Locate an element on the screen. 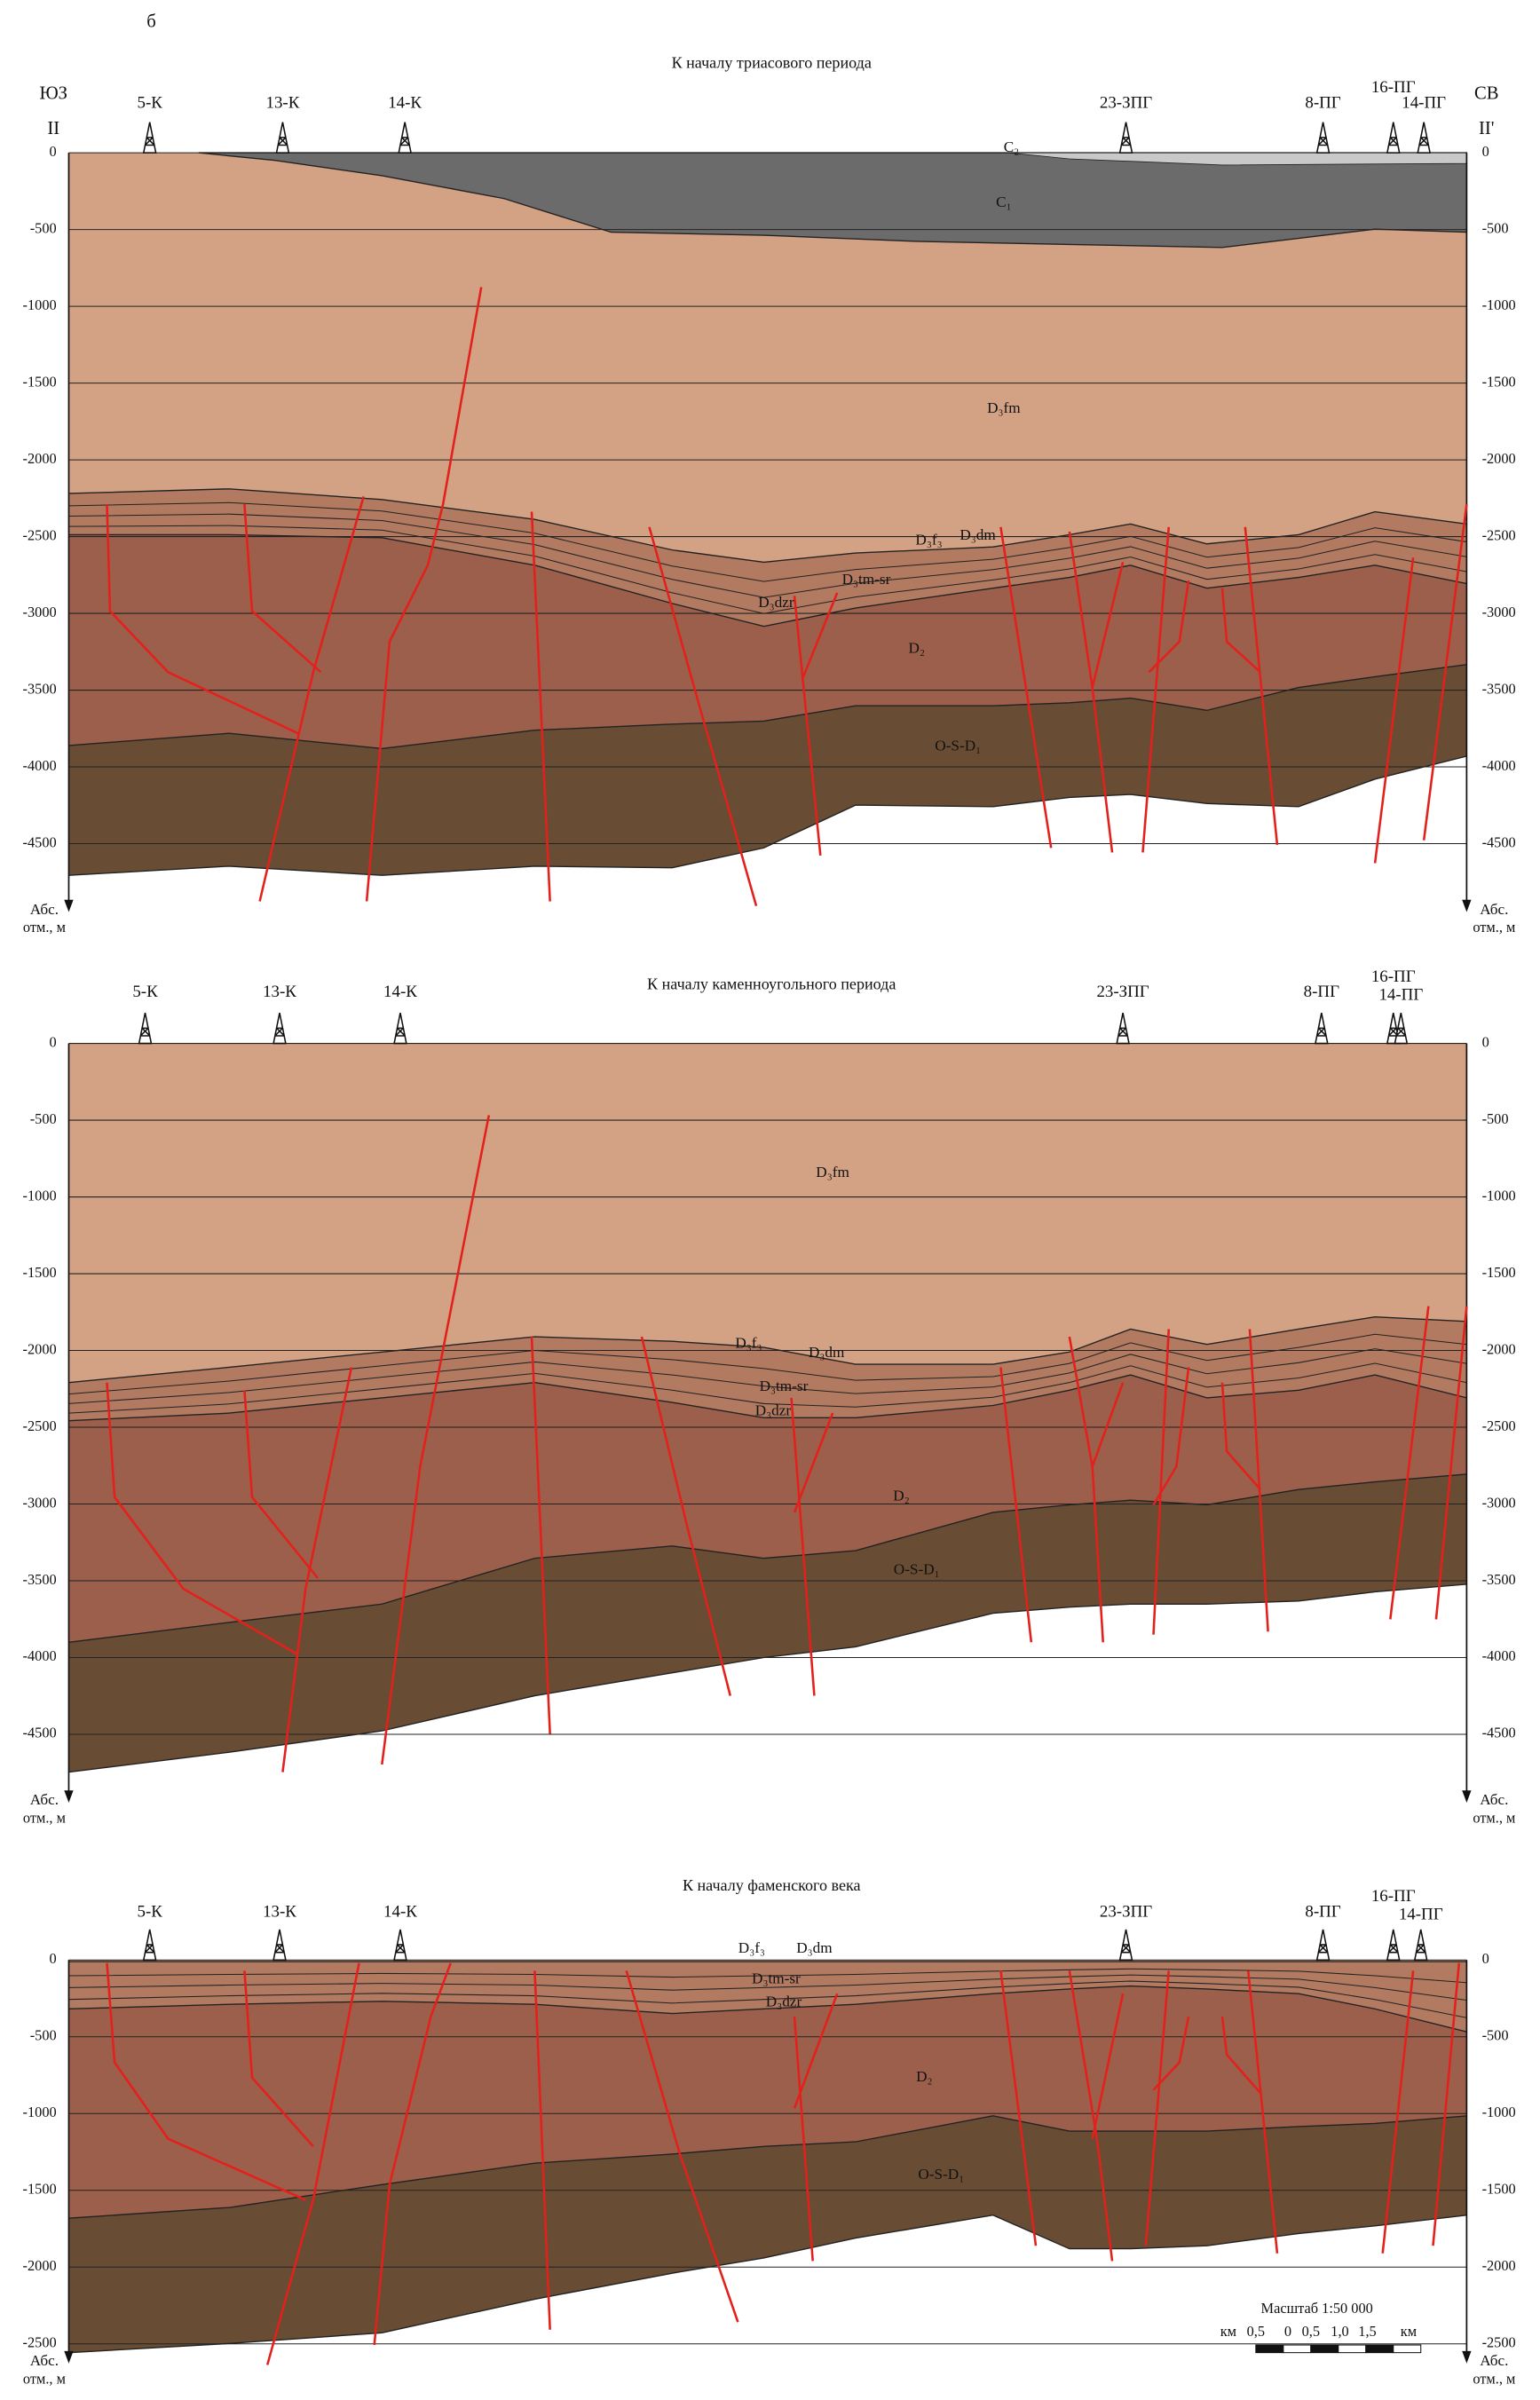  well-label: 14-К is located at coordinates (400, 1911).